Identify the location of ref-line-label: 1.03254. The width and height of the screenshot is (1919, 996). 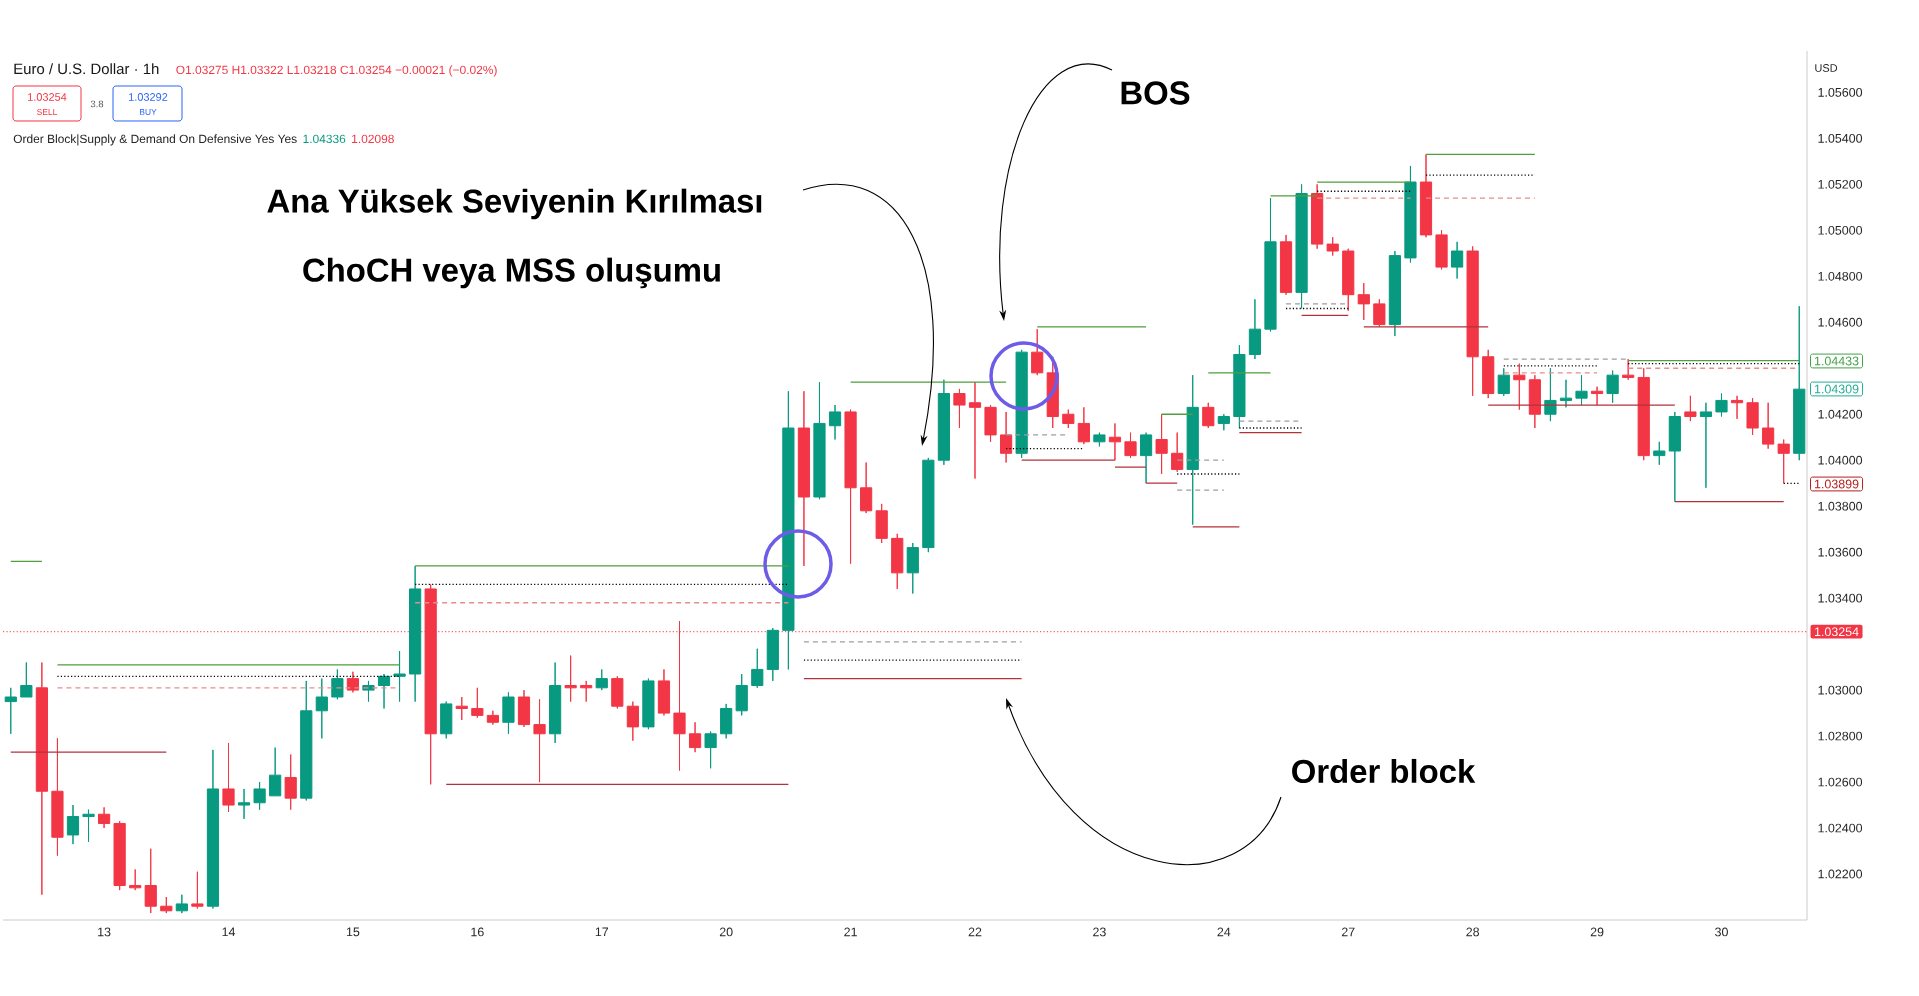
(1836, 632).